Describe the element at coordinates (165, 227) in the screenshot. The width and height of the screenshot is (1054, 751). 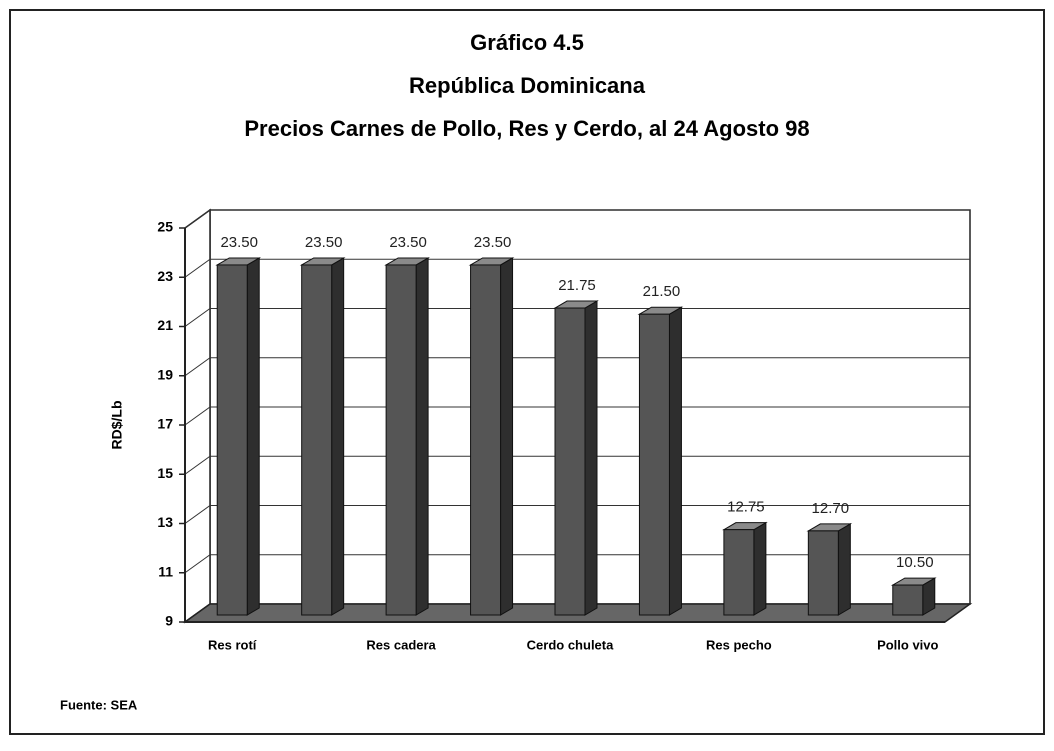
I see `y-tick-label: 25` at that location.